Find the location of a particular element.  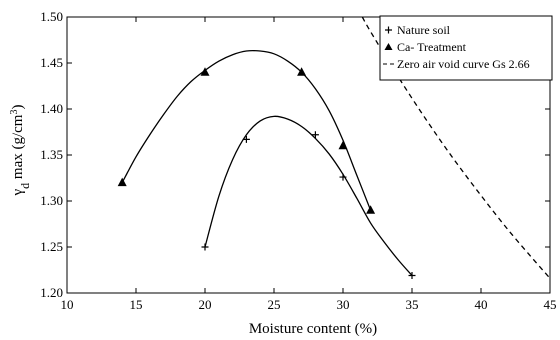

x-tick-label: 20 is located at coordinates (205, 304).